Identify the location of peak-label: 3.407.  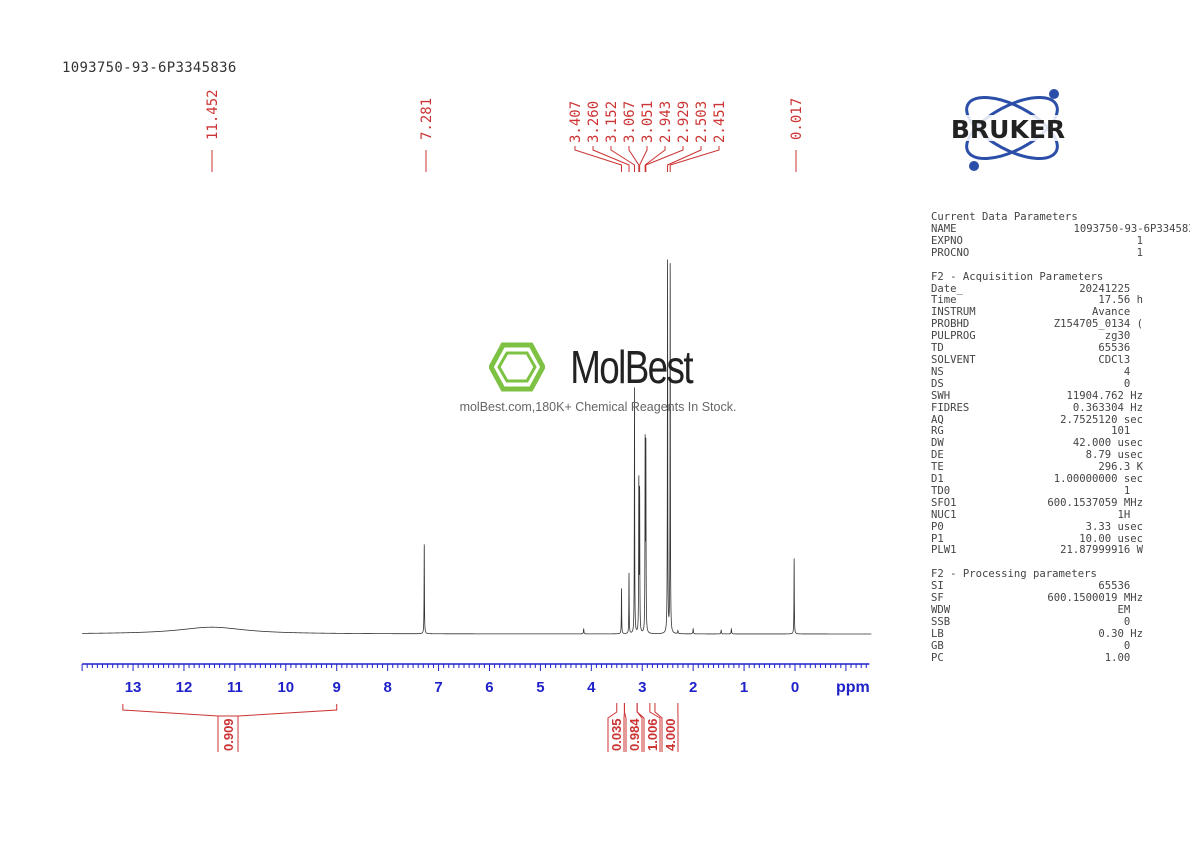
(576, 122).